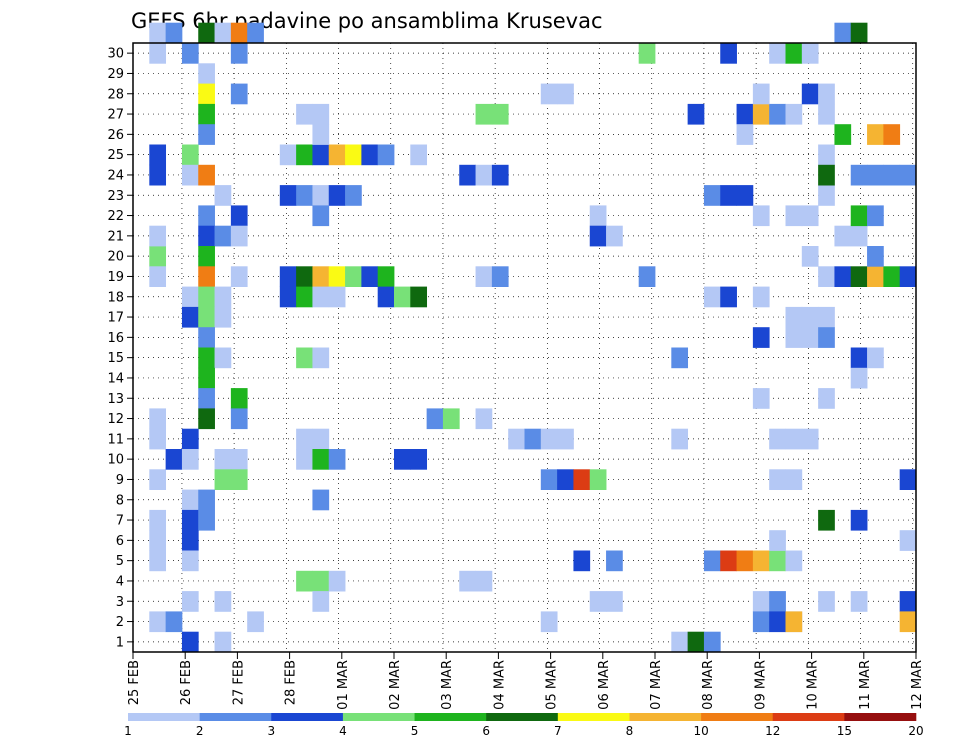 The image size is (960, 742). Describe the element at coordinates (760, 685) in the screenshot. I see `x-tick-label: 09 MAR` at that location.